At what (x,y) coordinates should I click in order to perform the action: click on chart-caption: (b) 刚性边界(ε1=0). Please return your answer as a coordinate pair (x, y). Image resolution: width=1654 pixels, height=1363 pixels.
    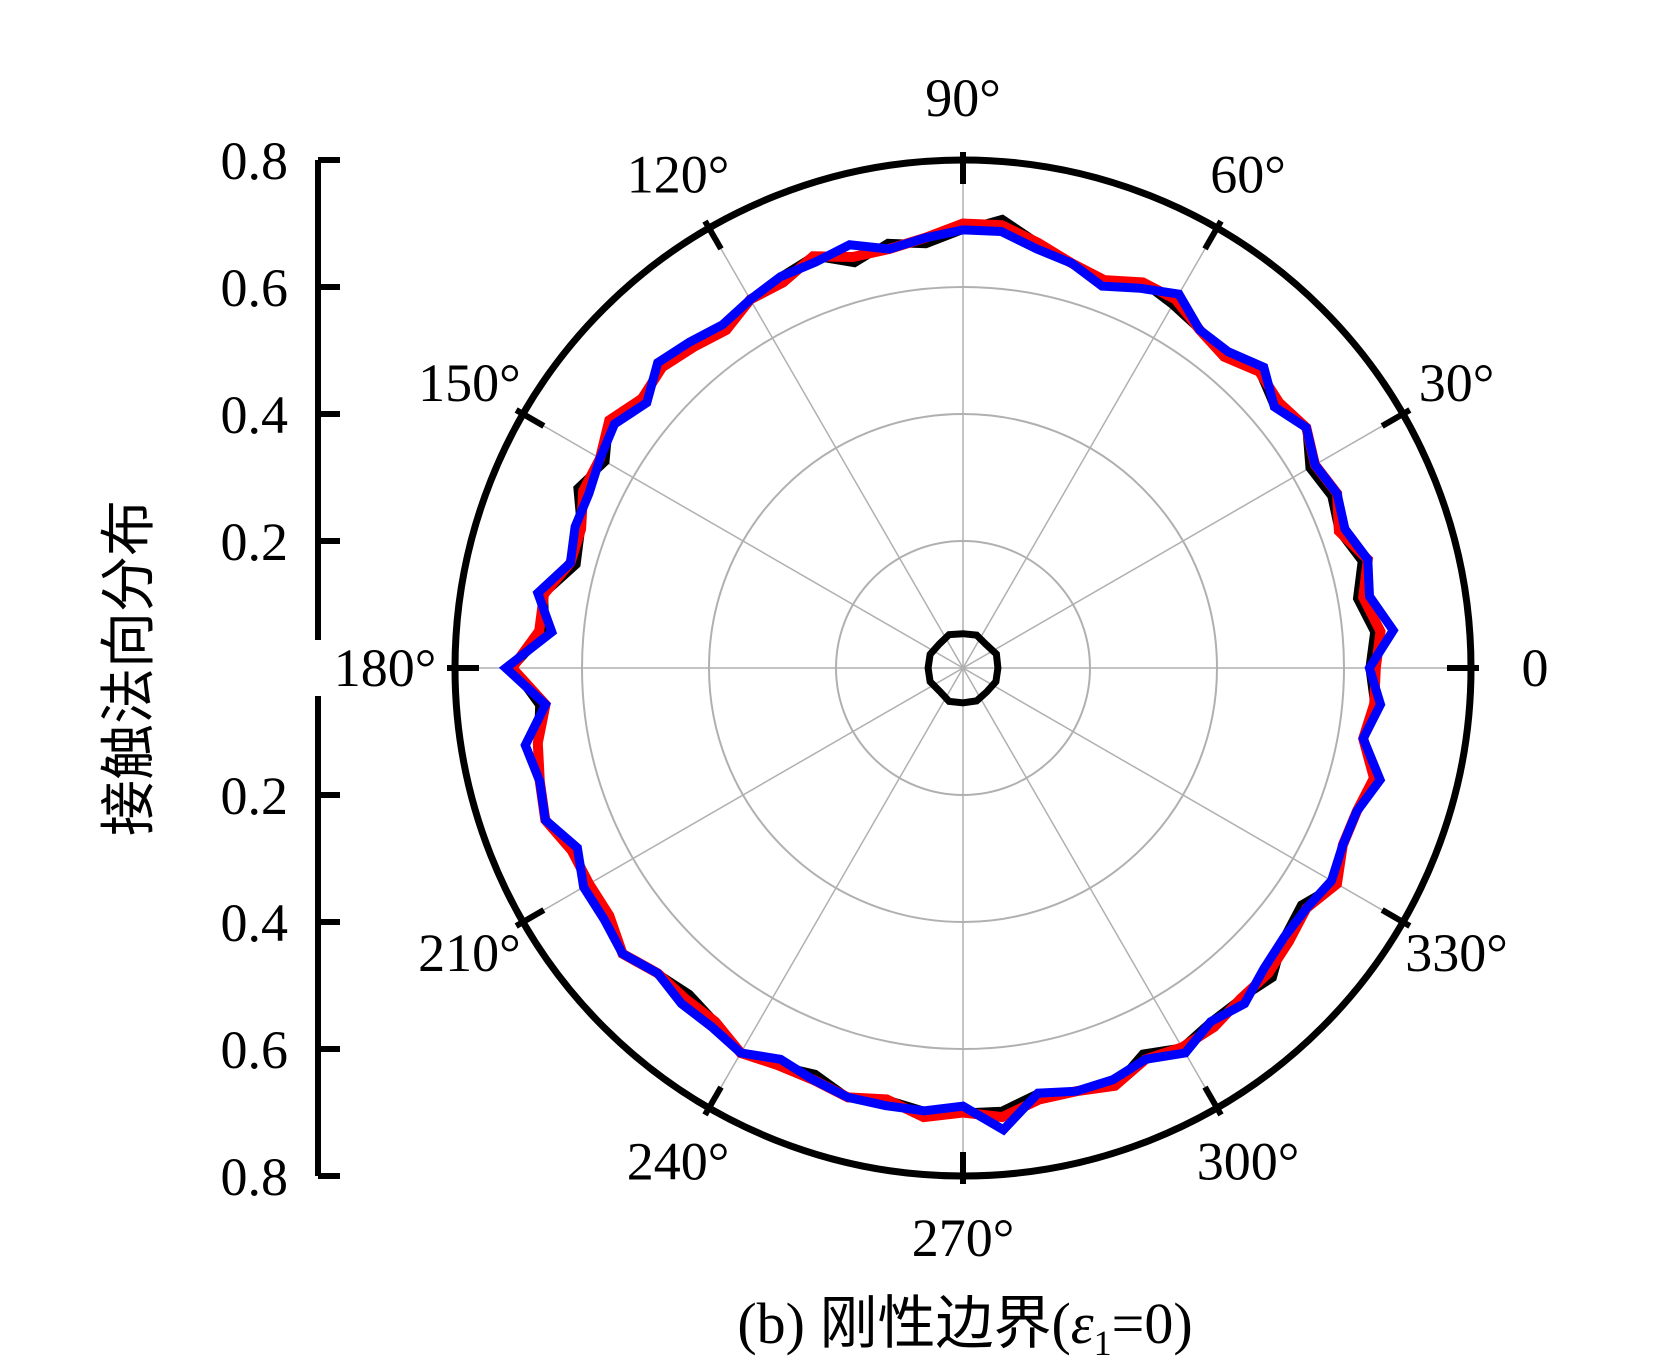
    Looking at the image, I should click on (964, 1327).